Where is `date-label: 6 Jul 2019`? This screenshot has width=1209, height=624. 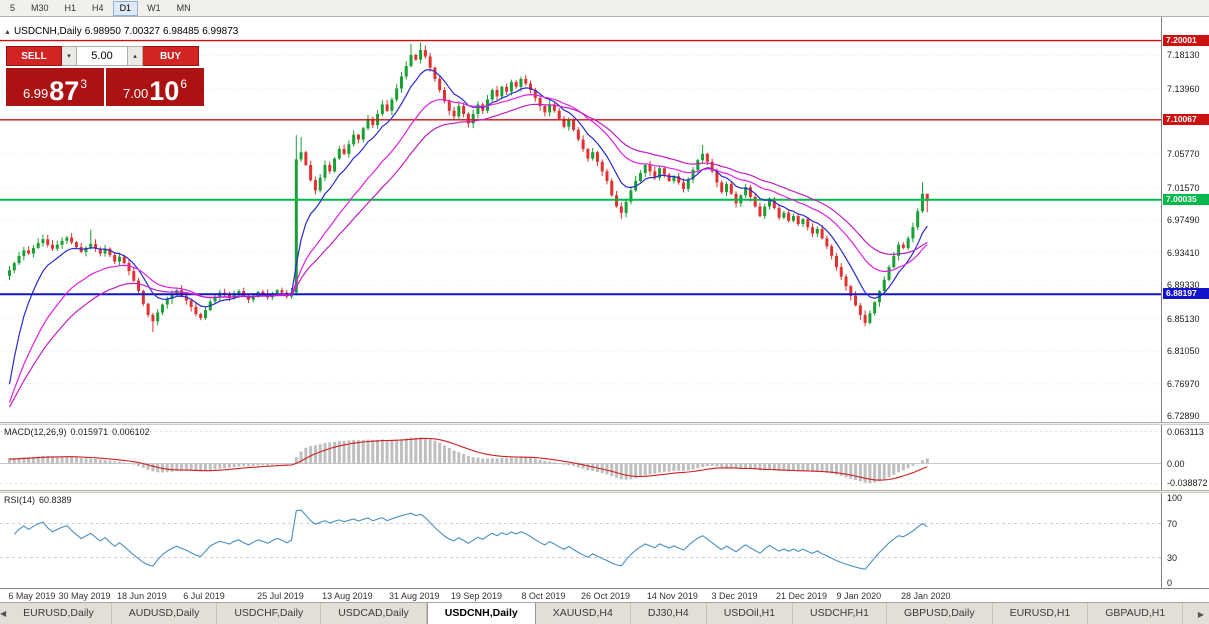
date-label: 6 Jul 2019 is located at coordinates (204, 596).